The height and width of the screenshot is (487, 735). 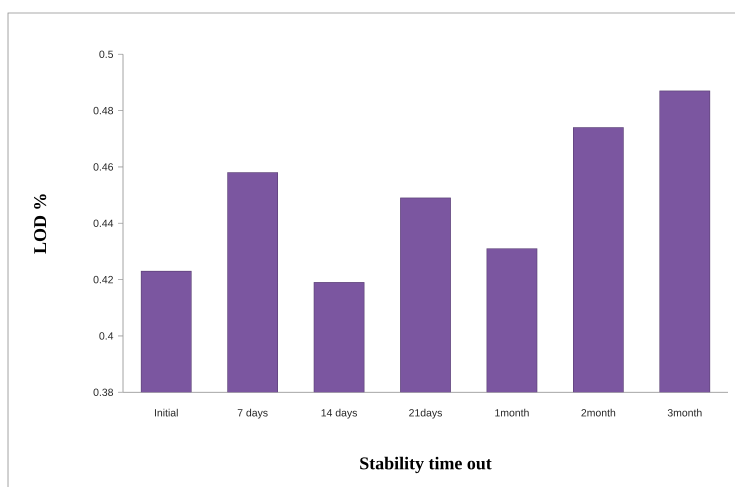 I want to click on x-tick-label: 3month, so click(x=685, y=412).